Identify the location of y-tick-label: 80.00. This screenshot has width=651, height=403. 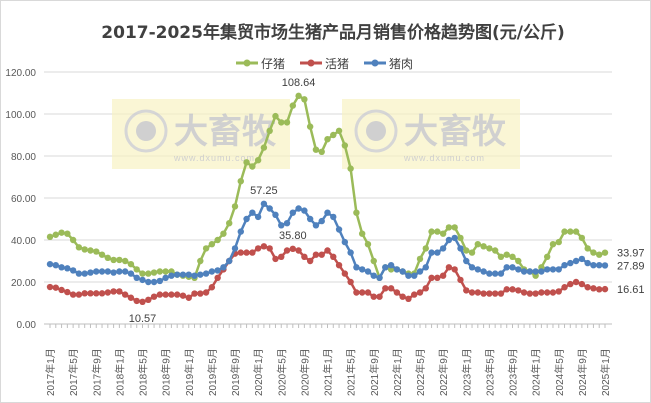
(23, 157).